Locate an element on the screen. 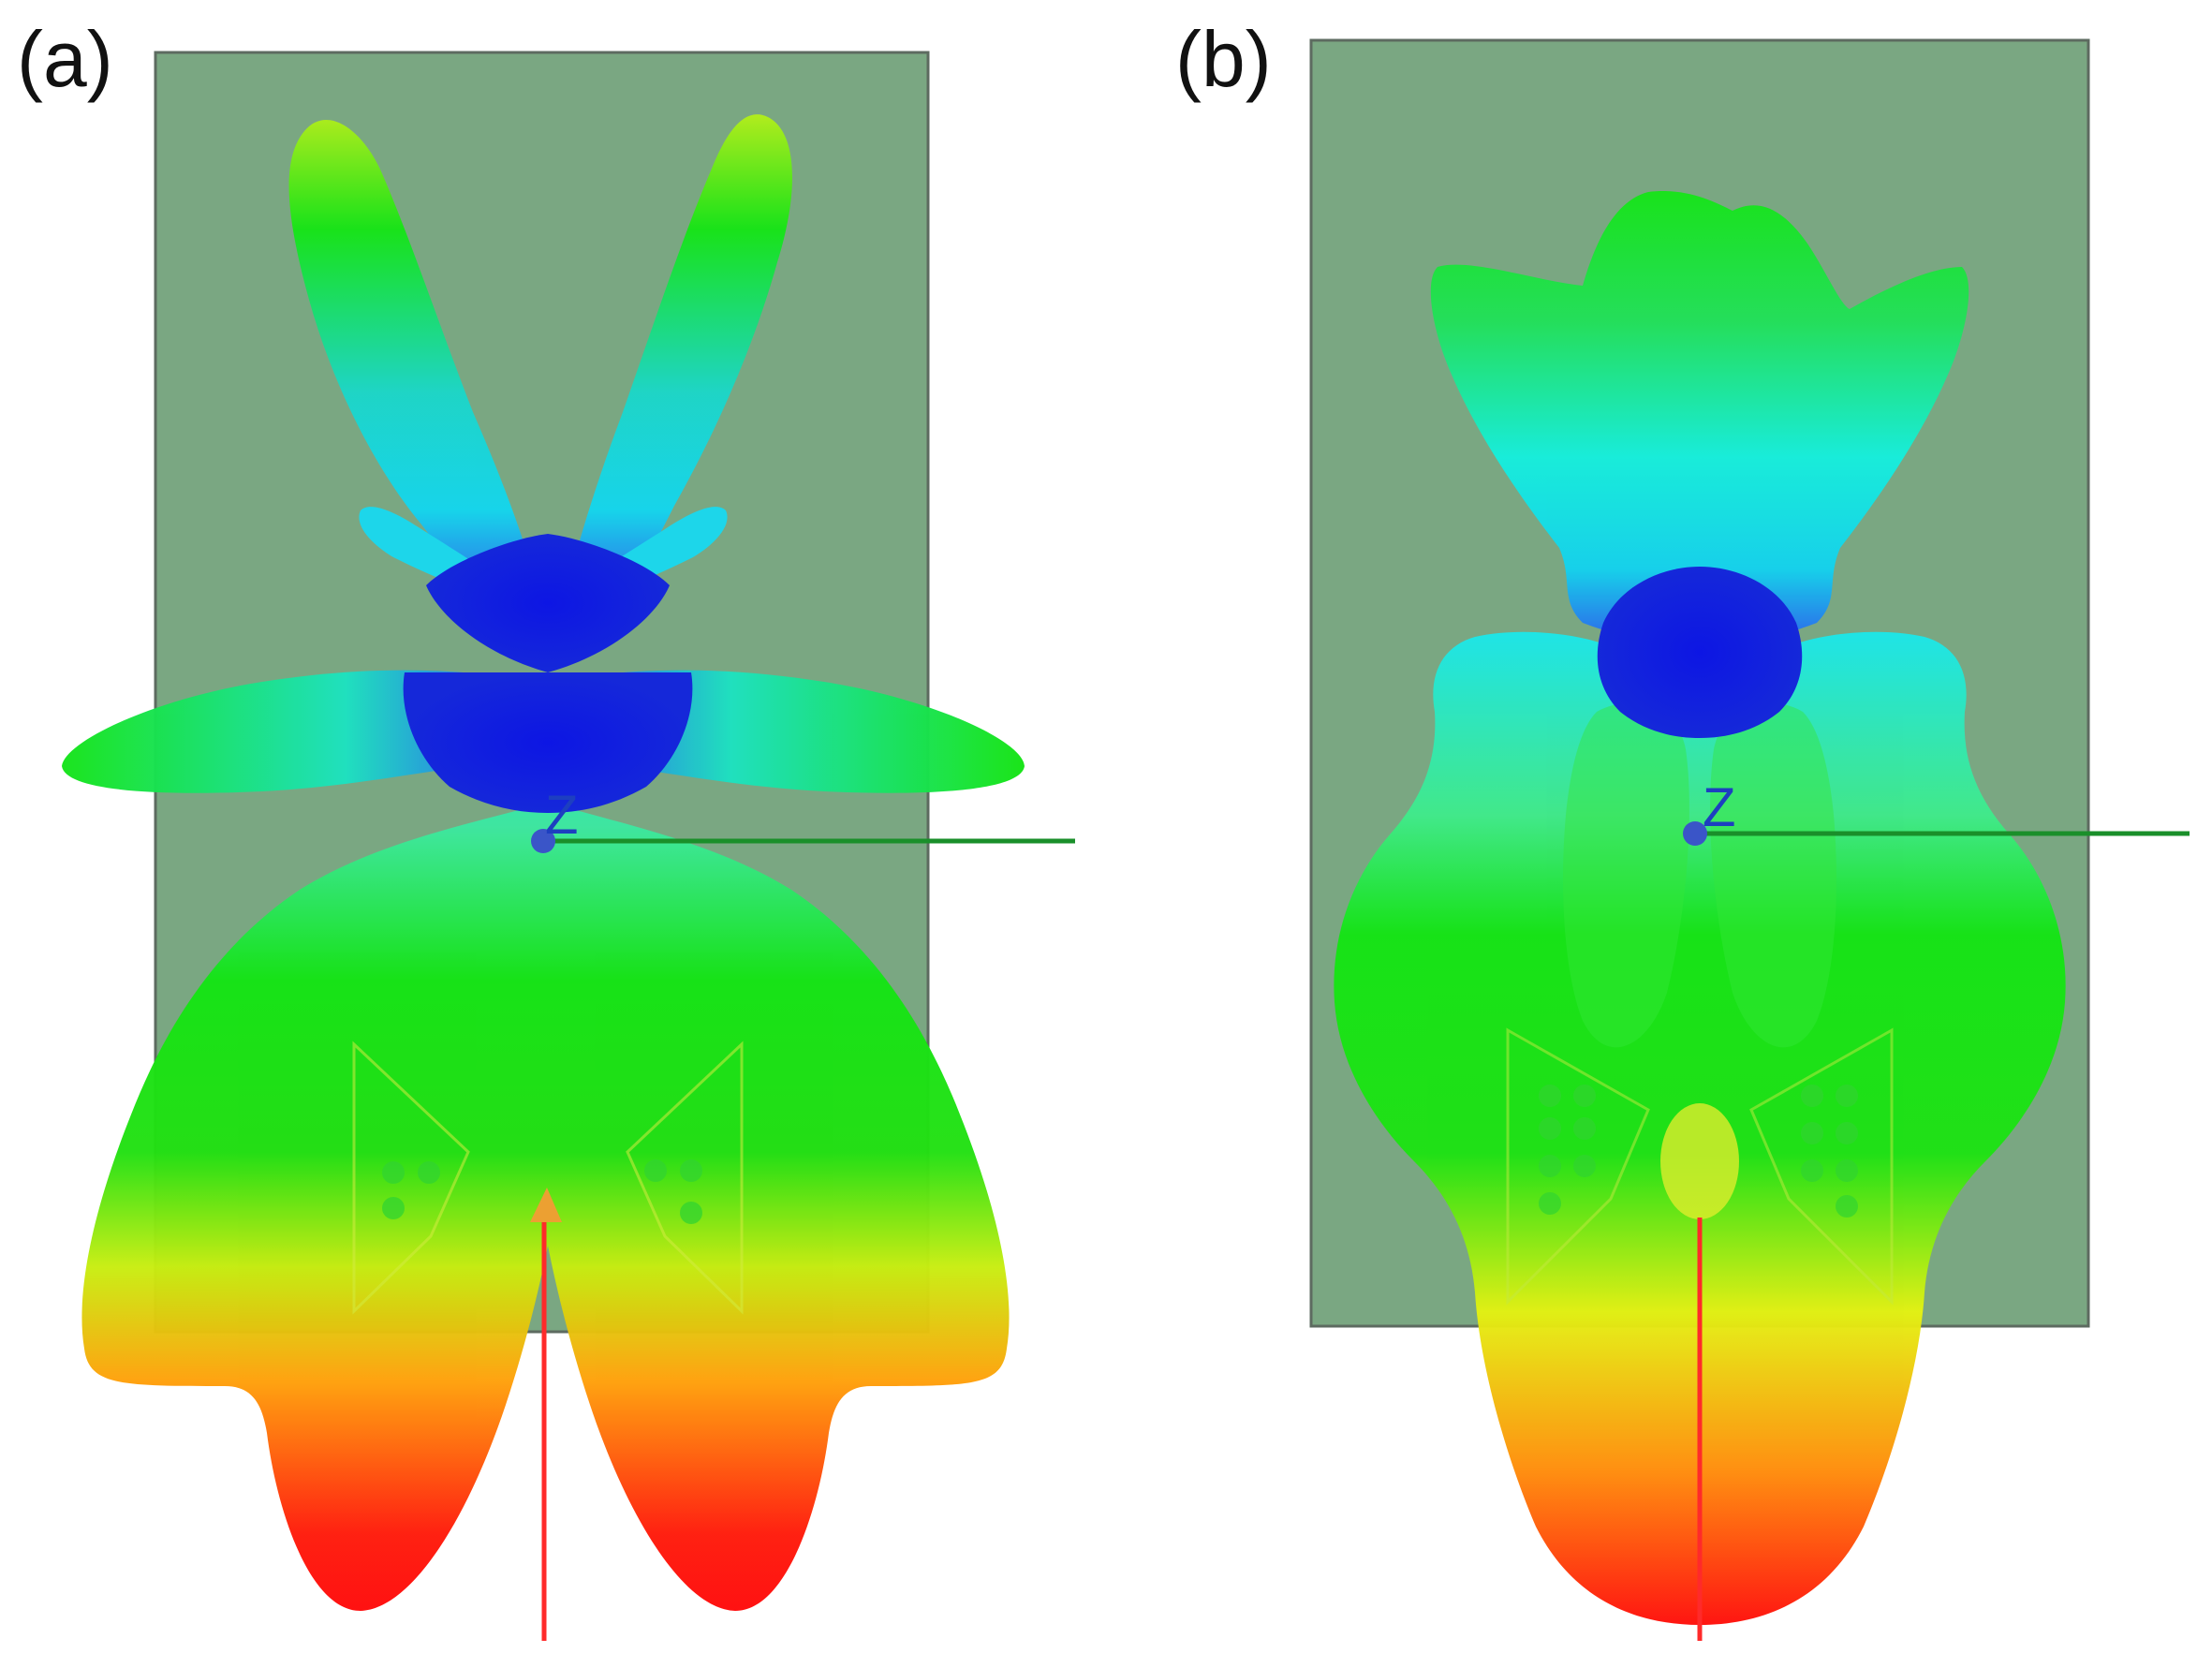 The image size is (2212, 1668). panel-a-feed-tip is located at coordinates (546, 1205).